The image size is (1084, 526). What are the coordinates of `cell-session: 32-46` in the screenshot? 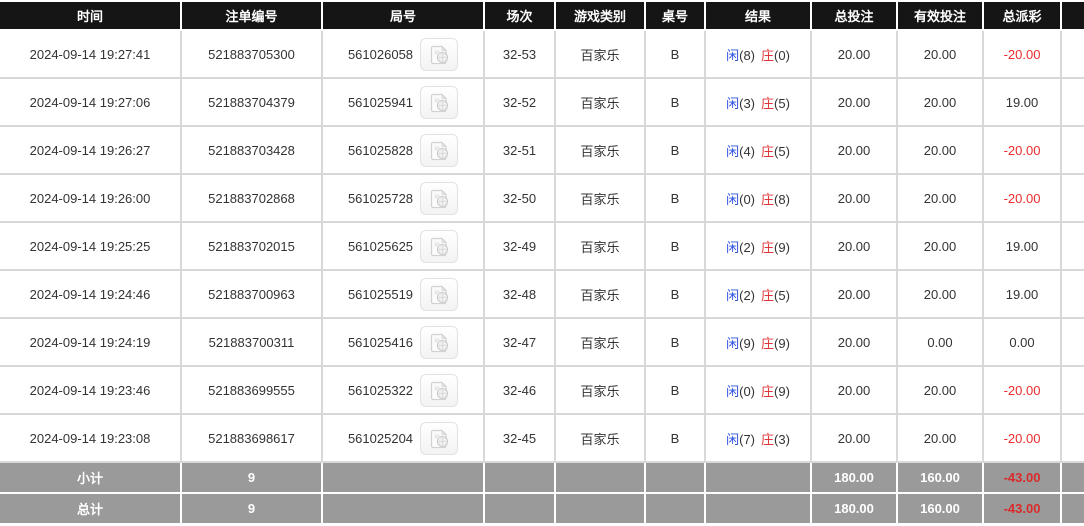 It's located at (520, 391).